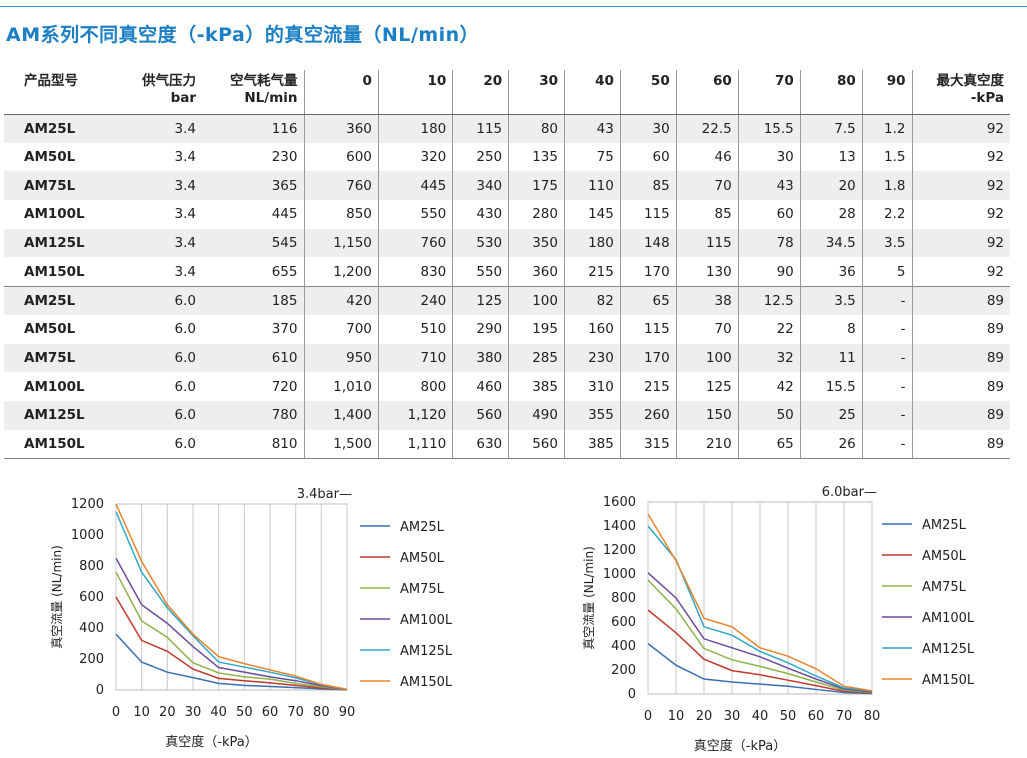  What do you see at coordinates (816, 716) in the screenshot?
I see `x-tick-label: 60` at bounding box center [816, 716].